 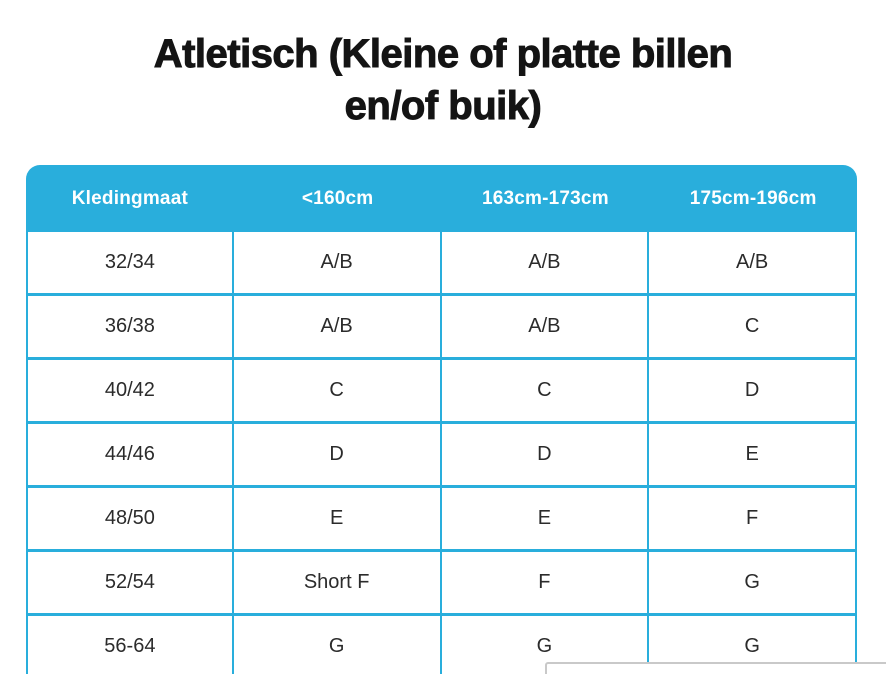 I want to click on row-label-size: 52/54, so click(x=130, y=584).